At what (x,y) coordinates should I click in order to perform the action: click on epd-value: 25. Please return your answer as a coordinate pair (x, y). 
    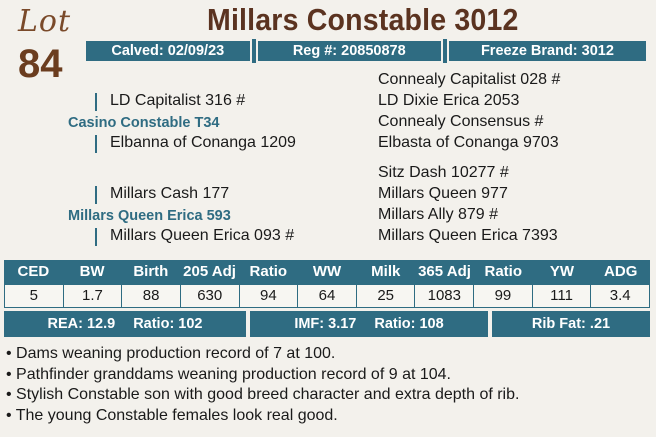
    Looking at the image, I should click on (386, 296).